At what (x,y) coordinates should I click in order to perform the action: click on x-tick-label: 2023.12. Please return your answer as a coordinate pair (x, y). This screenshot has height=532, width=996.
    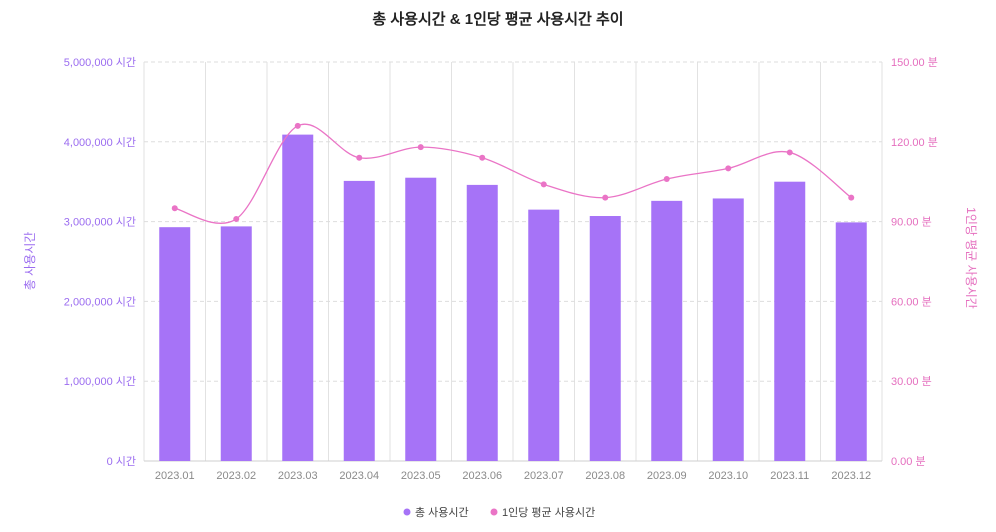
    Looking at the image, I should click on (851, 476).